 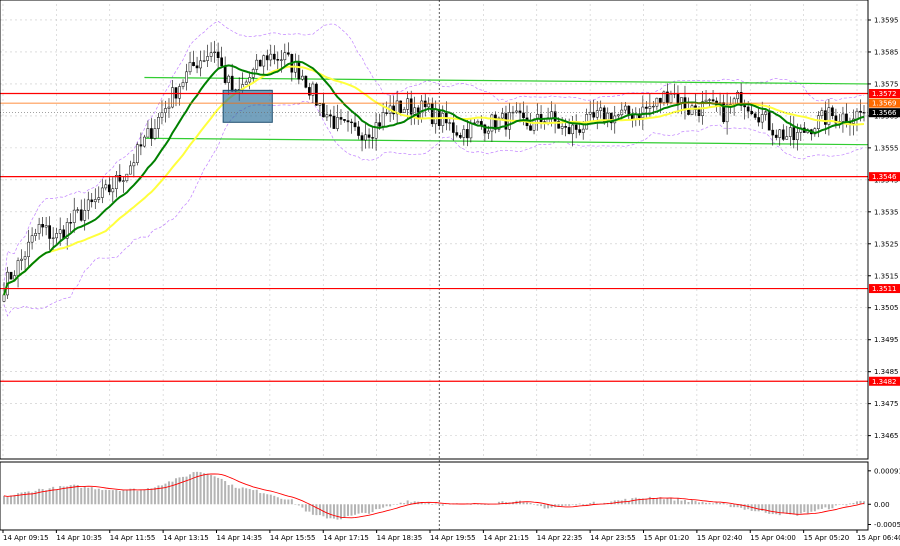 I want to click on level-label: 1.3546, so click(x=884, y=177).